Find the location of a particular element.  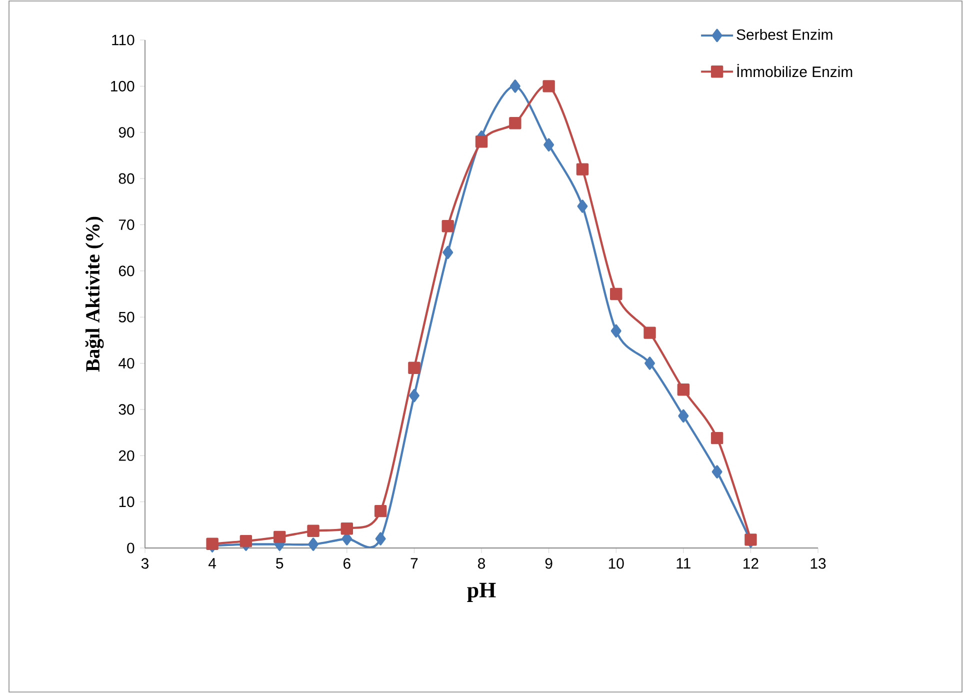

legend-label: İmmobilize Enzim is located at coordinates (794, 71).